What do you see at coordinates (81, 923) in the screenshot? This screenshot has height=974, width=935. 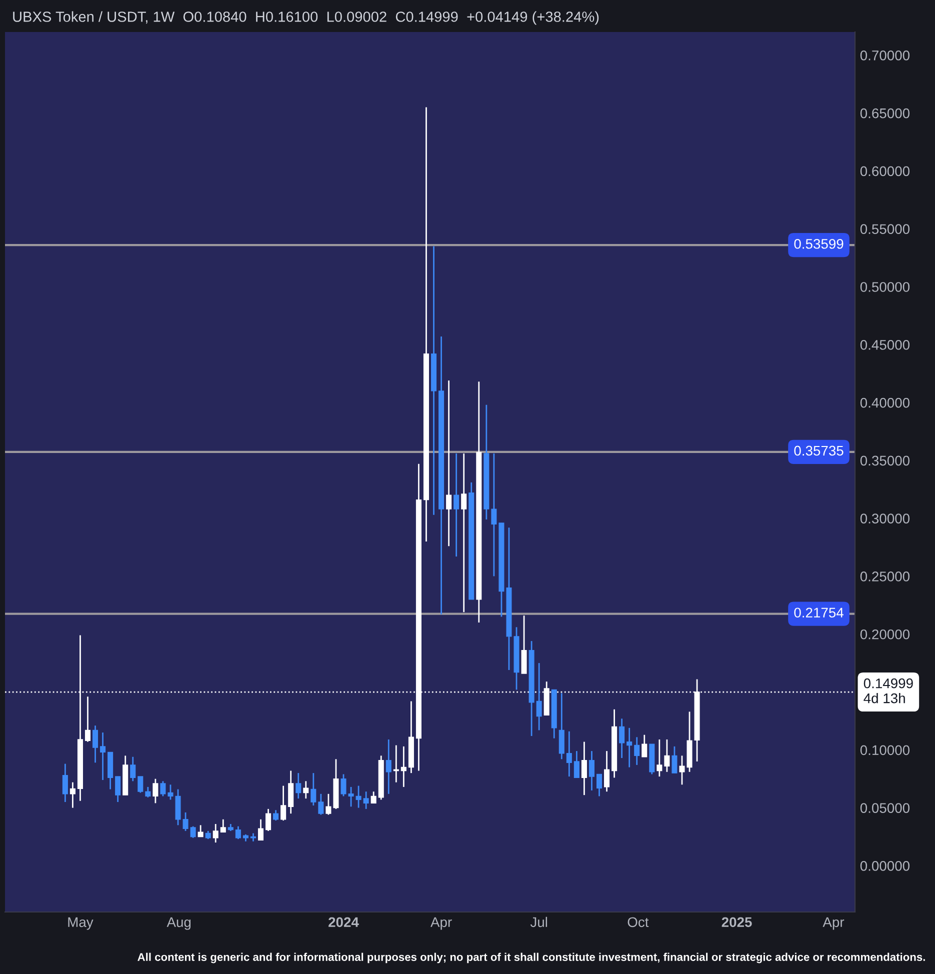 I see `x-tick-label: May` at bounding box center [81, 923].